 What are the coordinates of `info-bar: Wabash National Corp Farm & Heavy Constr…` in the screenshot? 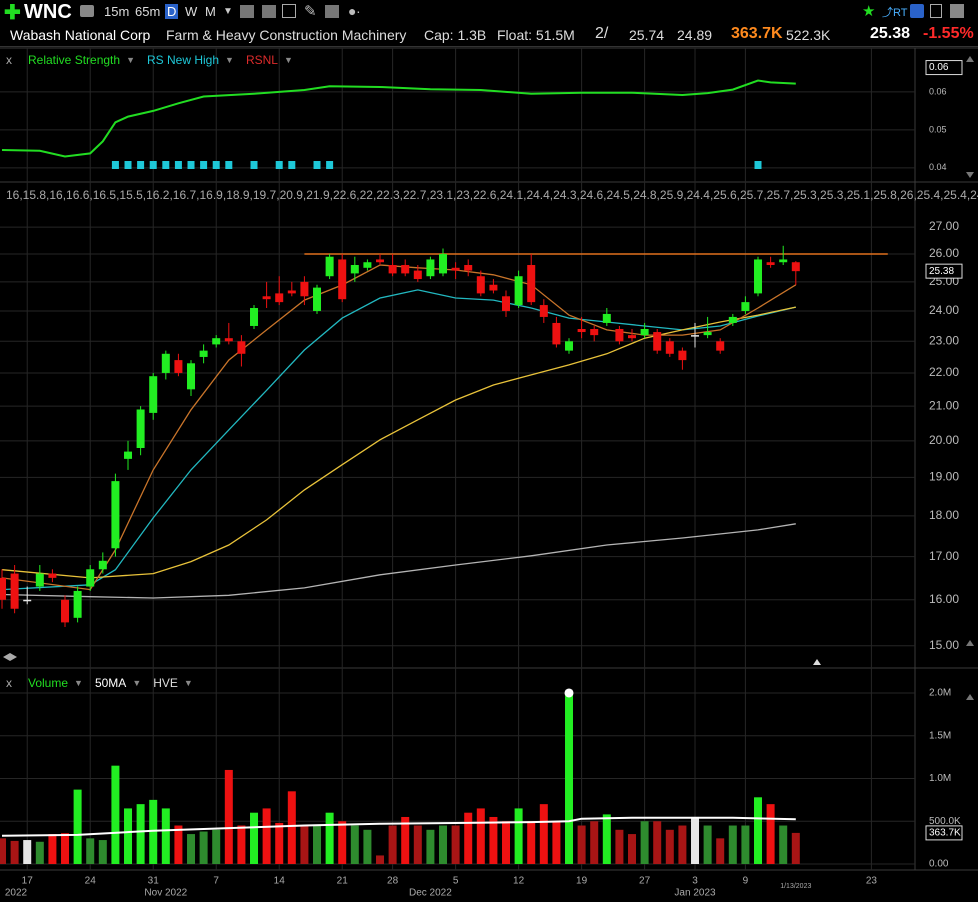 It's located at (489, 35).